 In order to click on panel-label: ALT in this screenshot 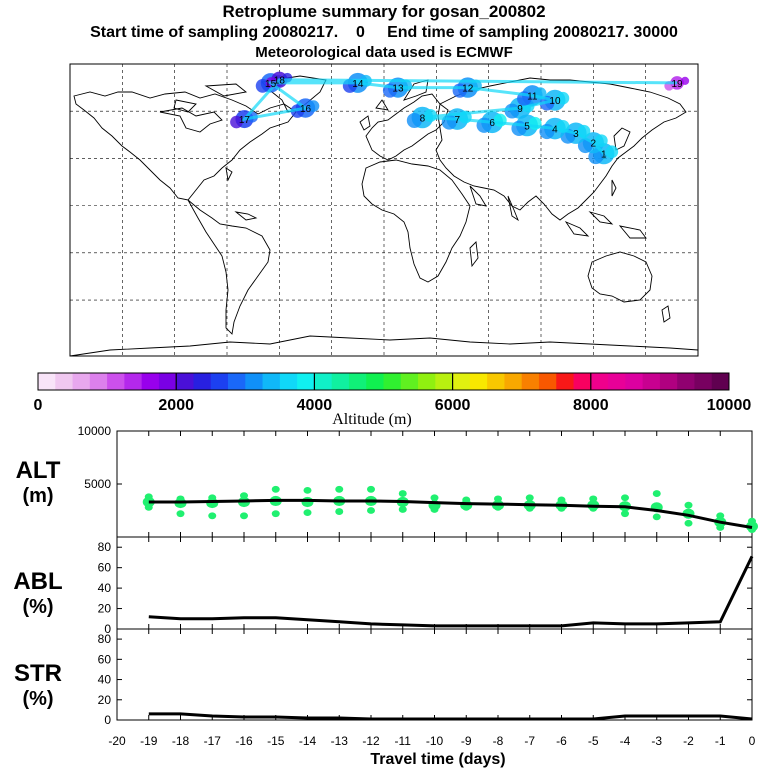, I will do `click(38, 470)`.